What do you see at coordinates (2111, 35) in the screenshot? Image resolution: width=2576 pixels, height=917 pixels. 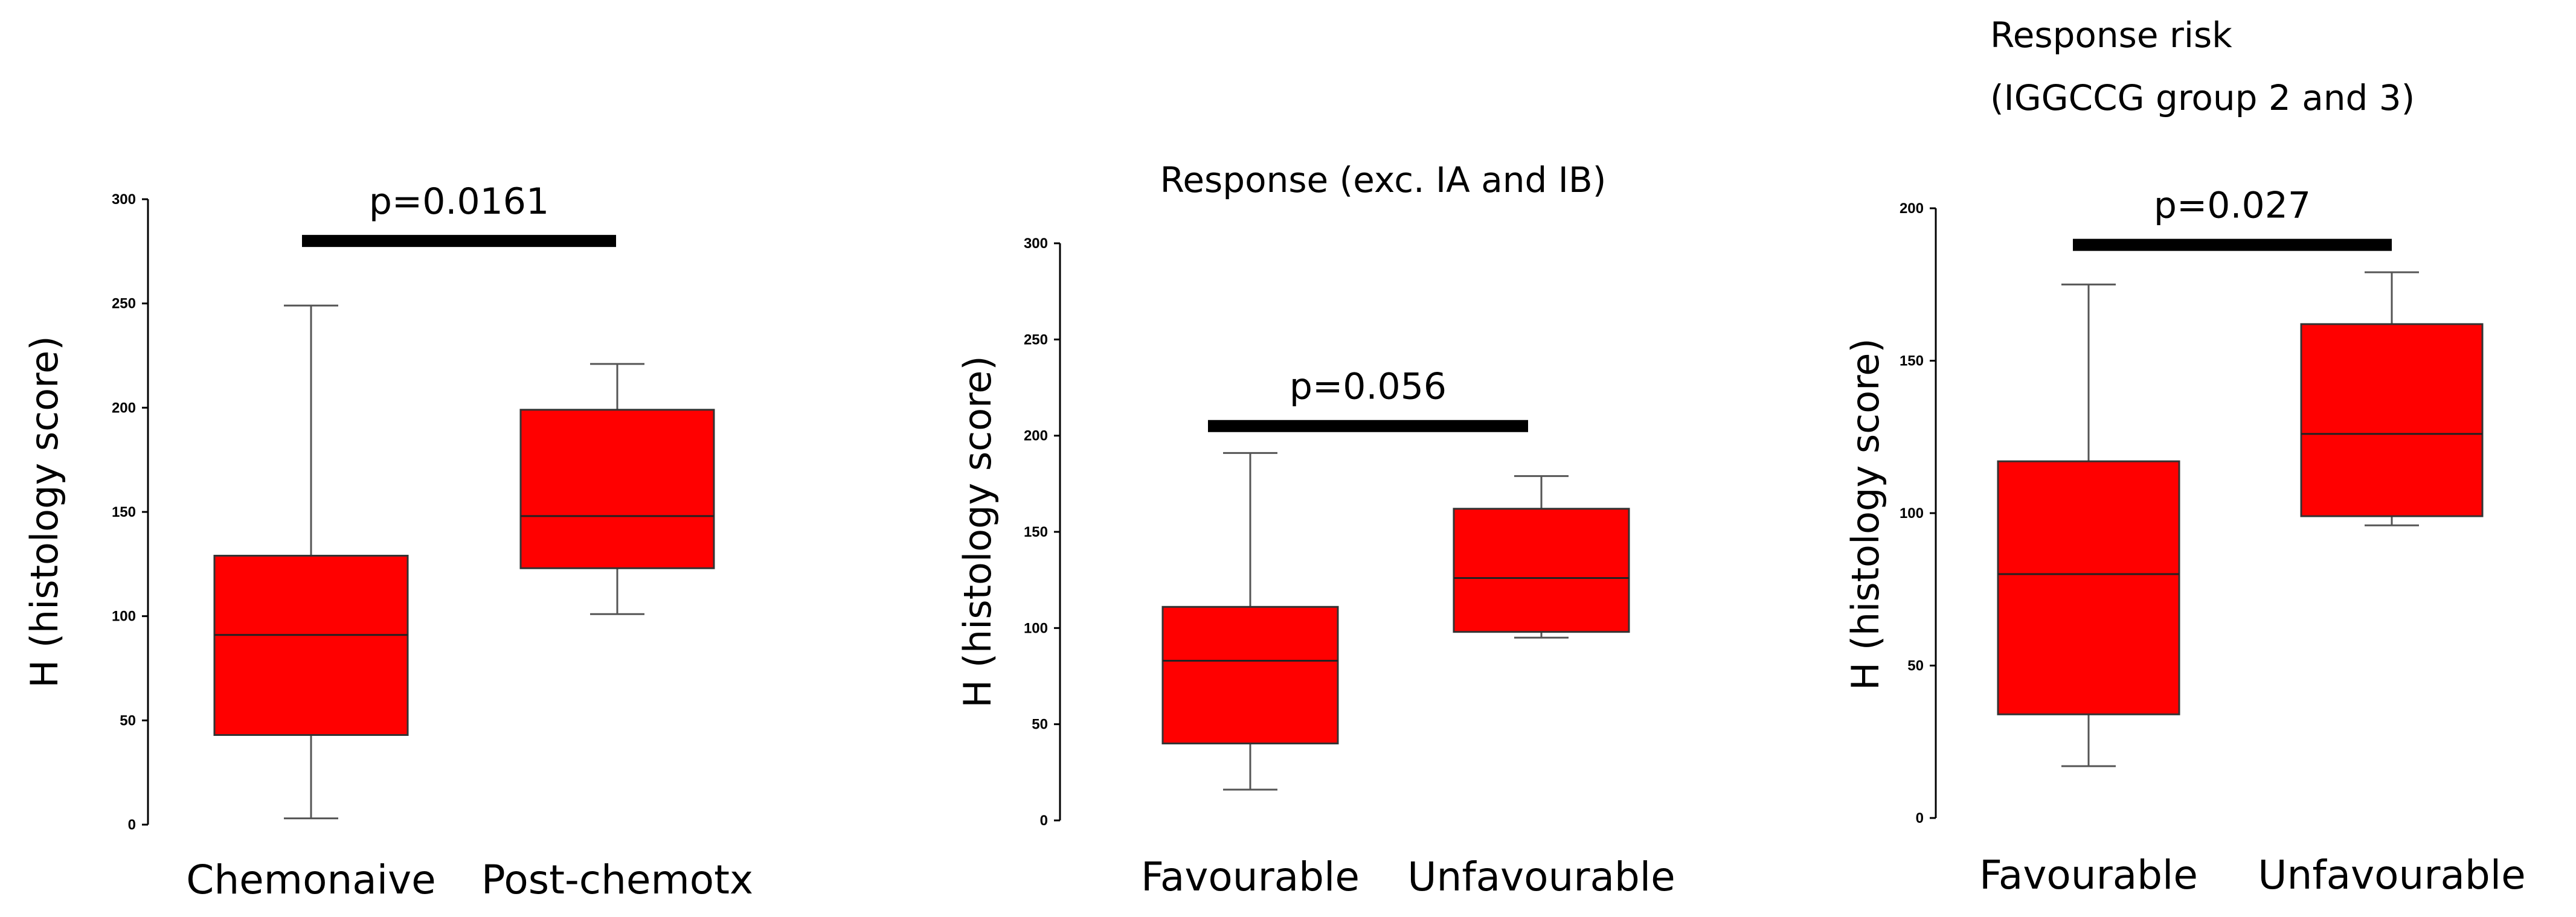 I see `chart-title-line: Response risk` at bounding box center [2111, 35].